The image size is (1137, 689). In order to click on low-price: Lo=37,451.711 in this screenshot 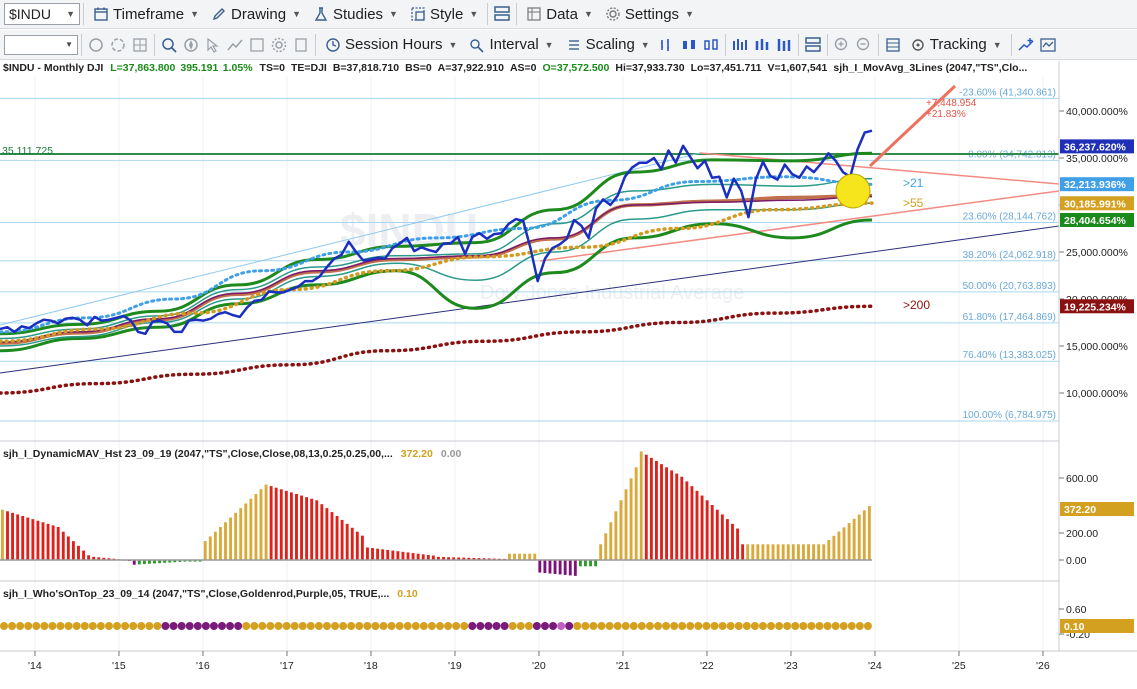, I will do `click(726, 68)`.